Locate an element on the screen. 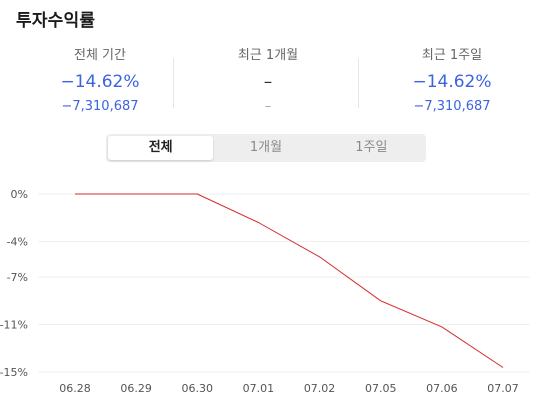  y-tick-label: -4% is located at coordinates (17, 241).